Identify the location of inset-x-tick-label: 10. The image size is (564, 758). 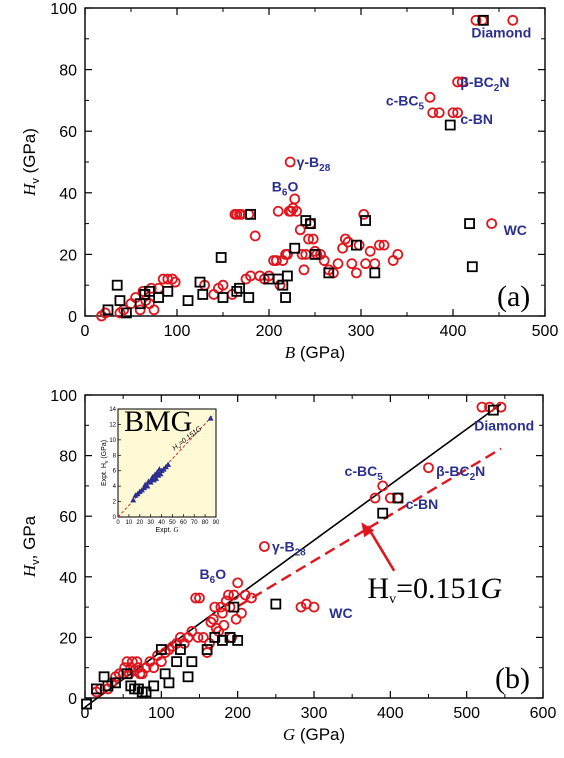
(129, 523).